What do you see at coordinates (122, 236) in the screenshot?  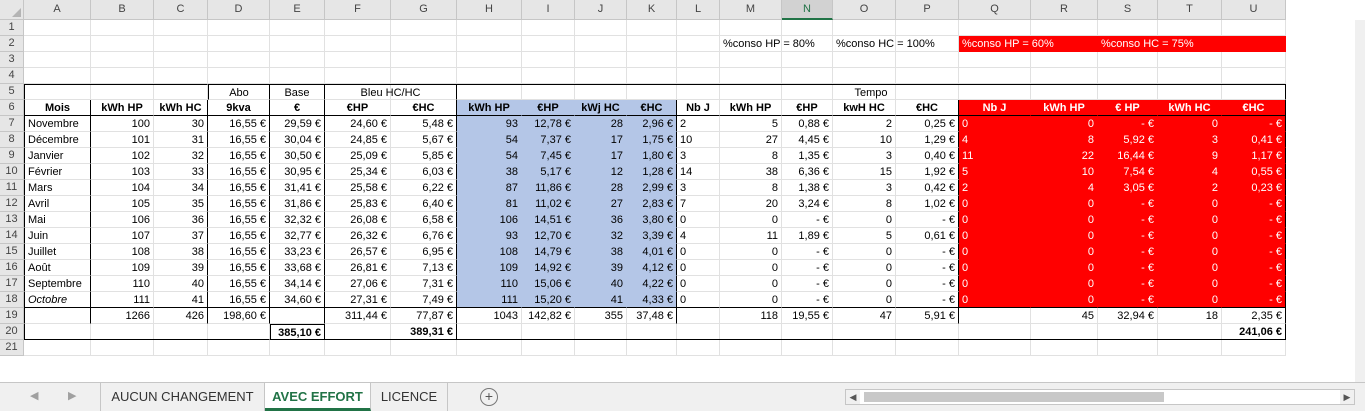 I see `data-cell: 107` at bounding box center [122, 236].